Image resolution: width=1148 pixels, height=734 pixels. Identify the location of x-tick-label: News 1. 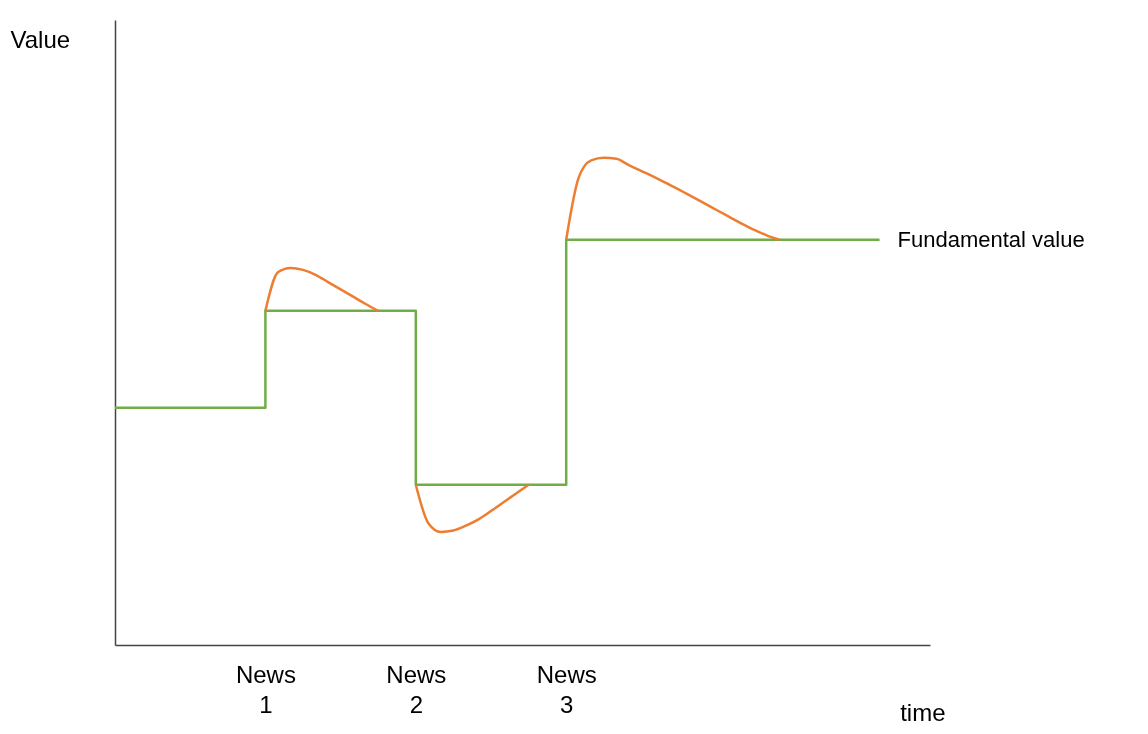
(265, 689).